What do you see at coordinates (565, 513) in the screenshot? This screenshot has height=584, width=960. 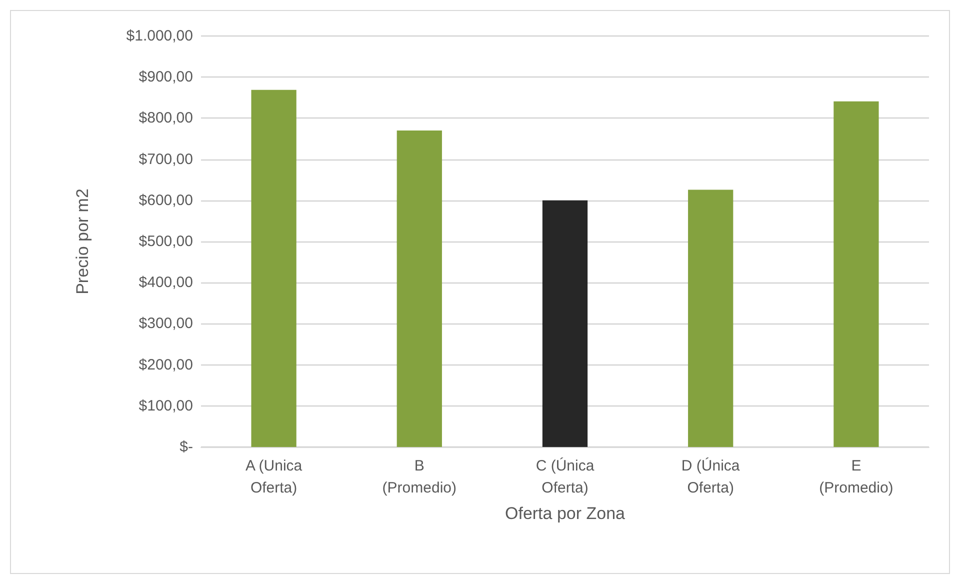 I see `x-axis-title: Oferta por Zona` at bounding box center [565, 513].